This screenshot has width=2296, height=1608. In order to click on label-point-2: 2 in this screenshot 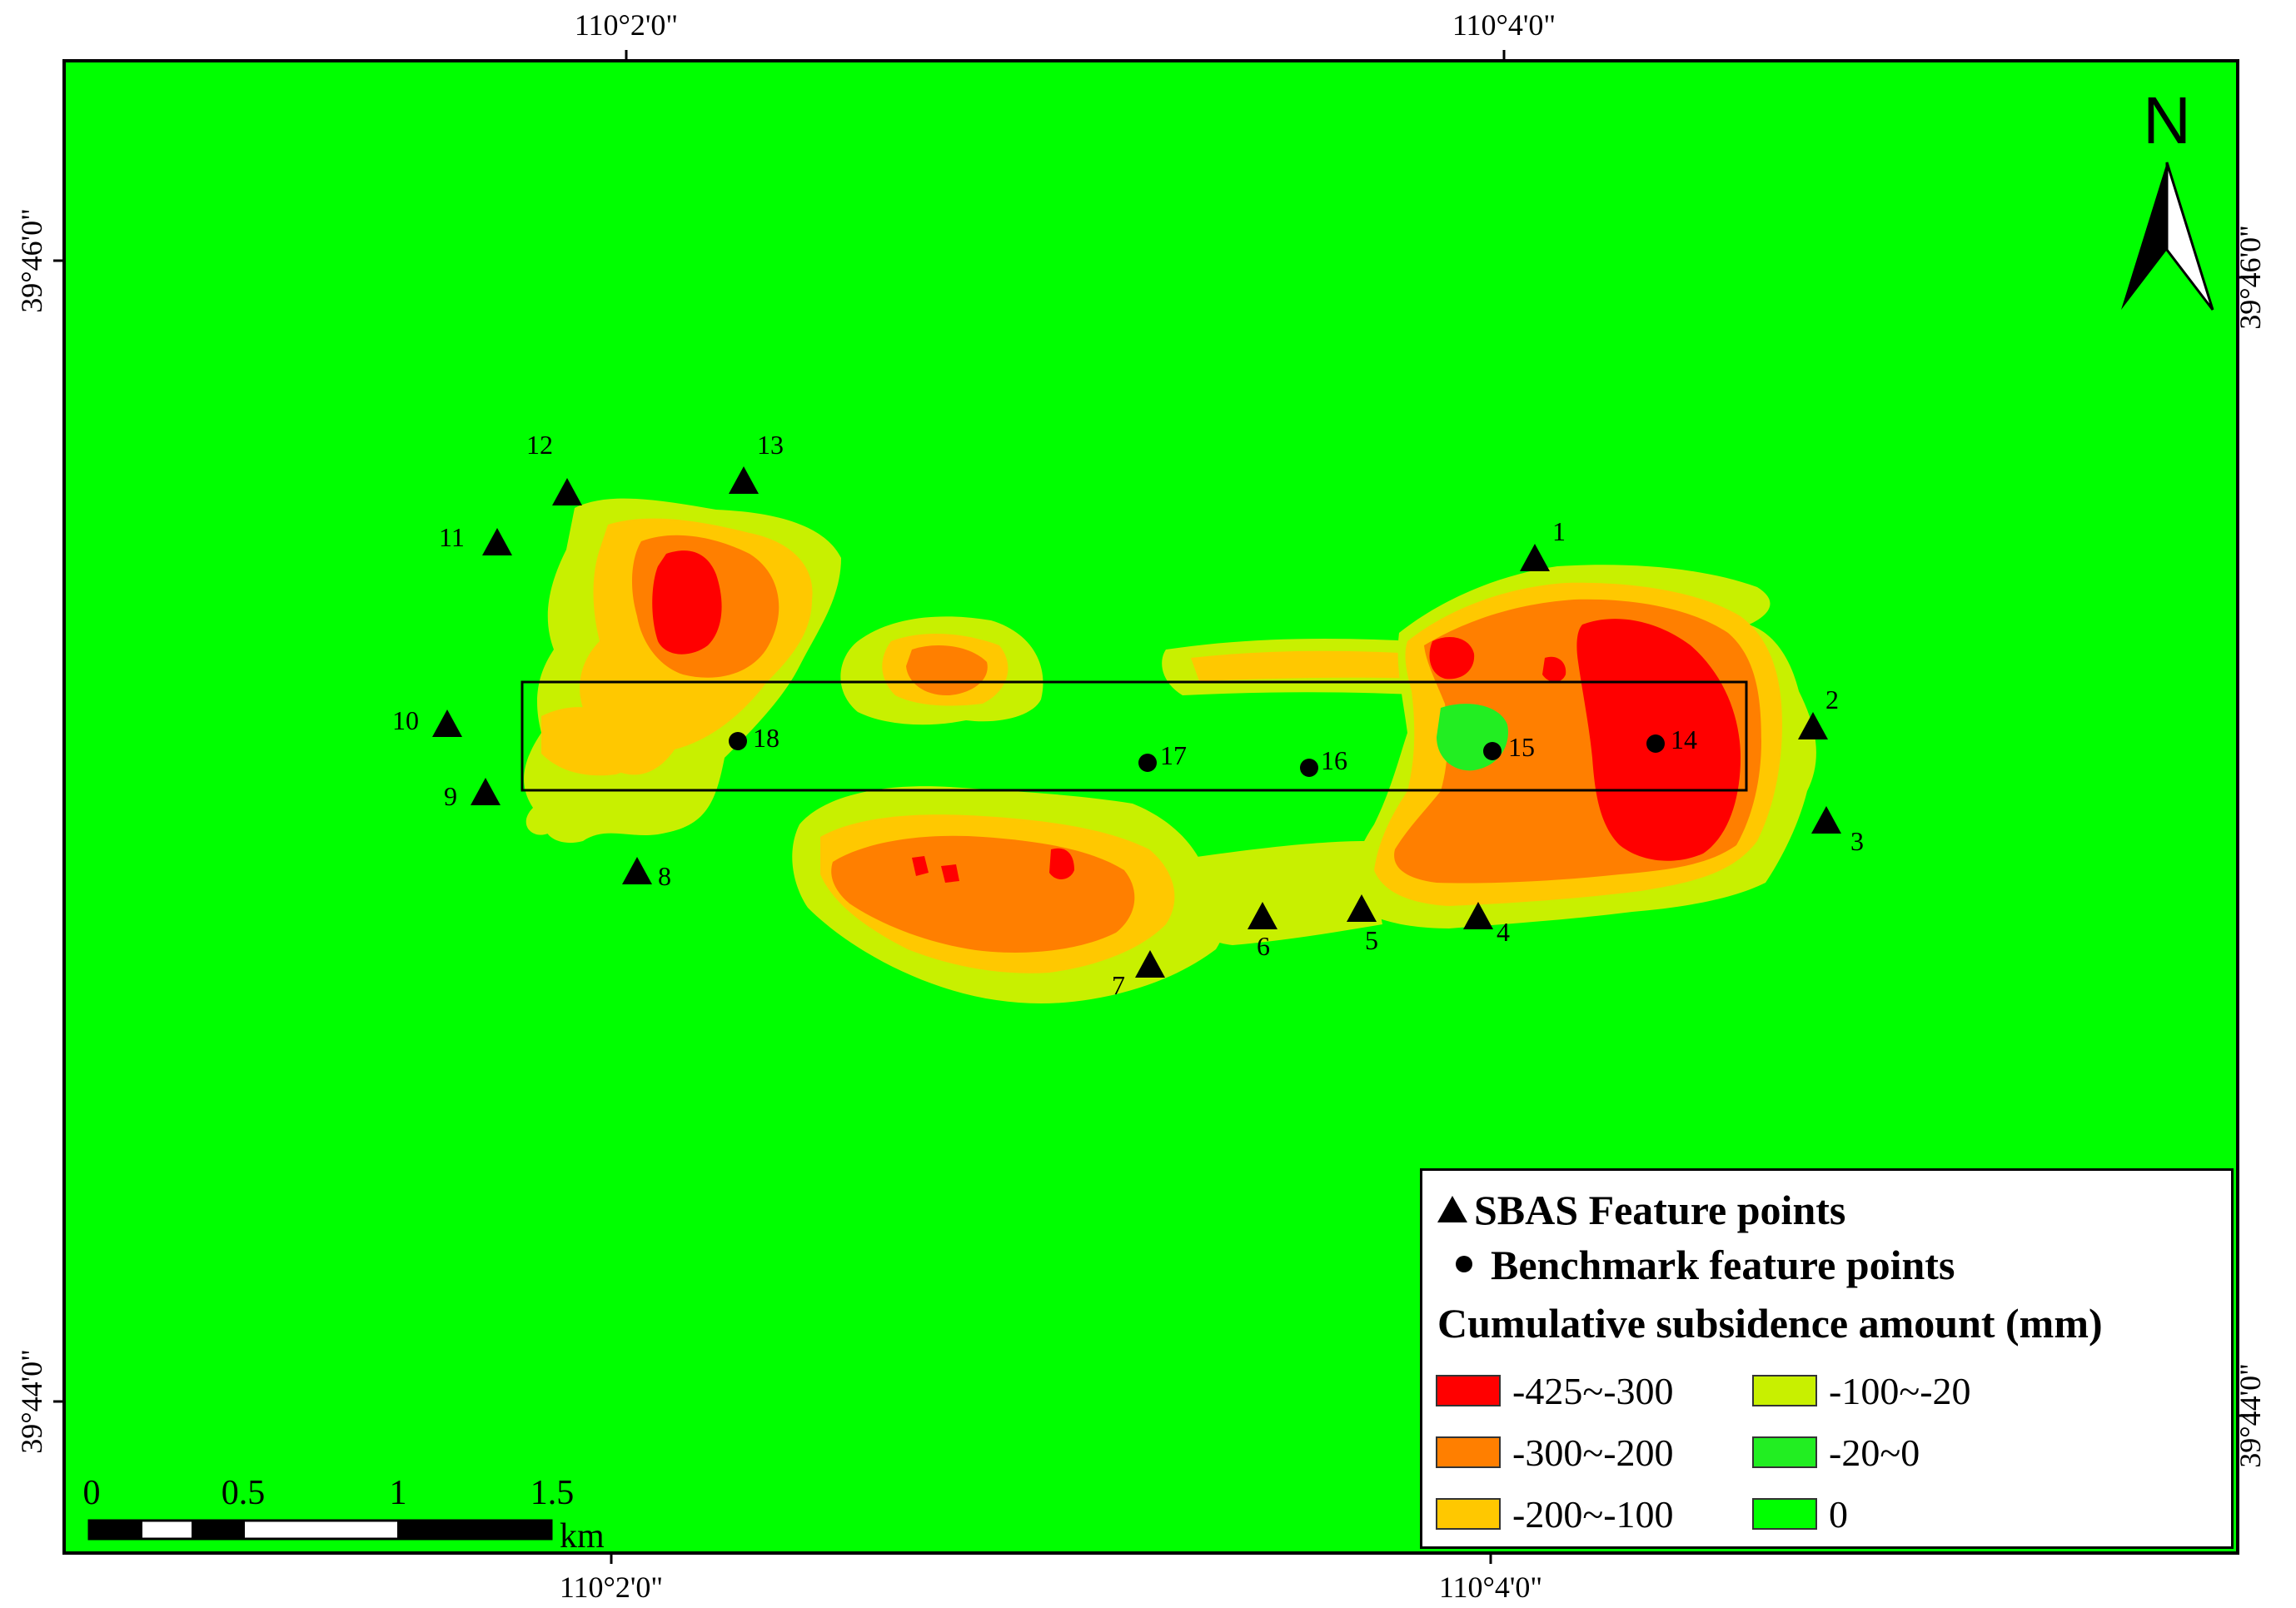, I will do `click(1832, 699)`.